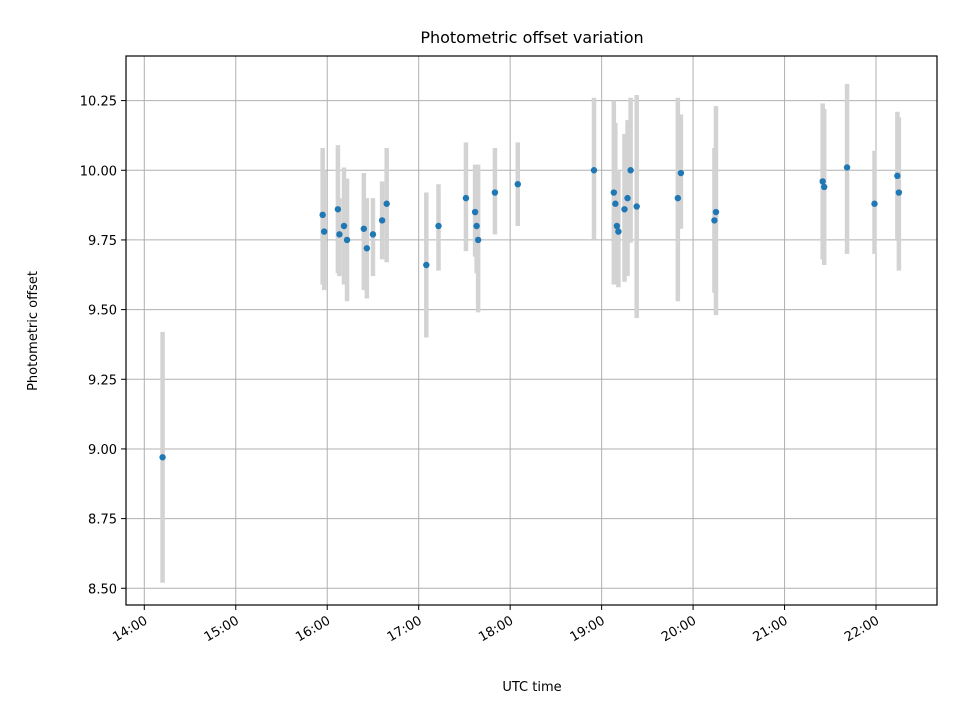  I want to click on y-tick-label: 8.50, so click(102, 589).